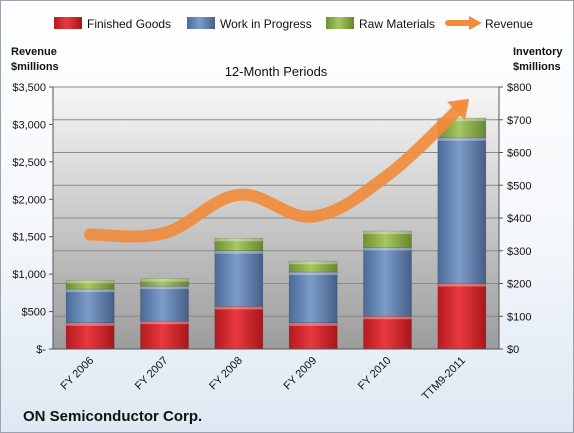  What do you see at coordinates (29, 275) in the screenshot?
I see `left-tick-label: $1,000` at bounding box center [29, 275].